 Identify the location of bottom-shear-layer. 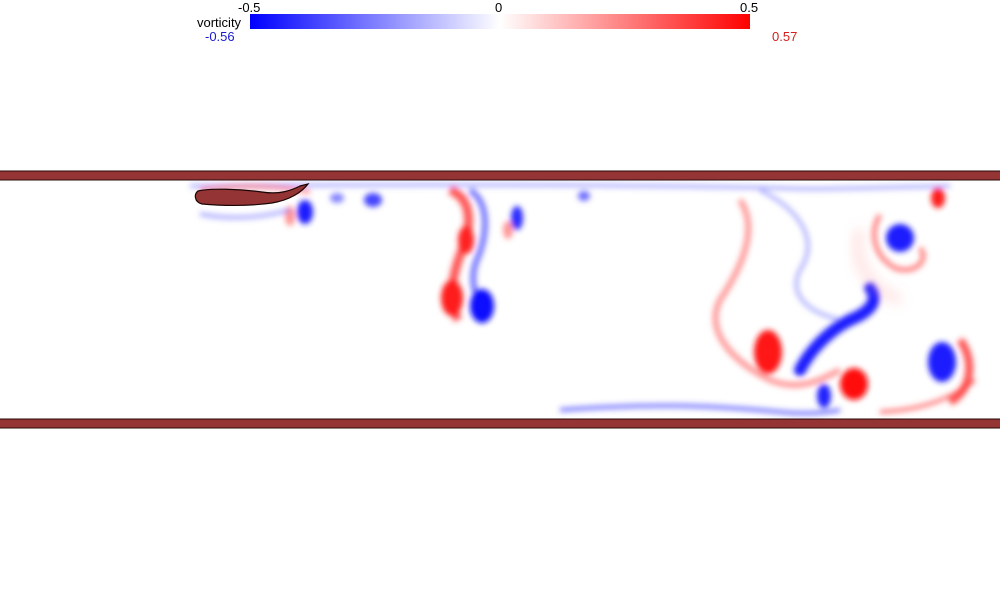
(700, 409).